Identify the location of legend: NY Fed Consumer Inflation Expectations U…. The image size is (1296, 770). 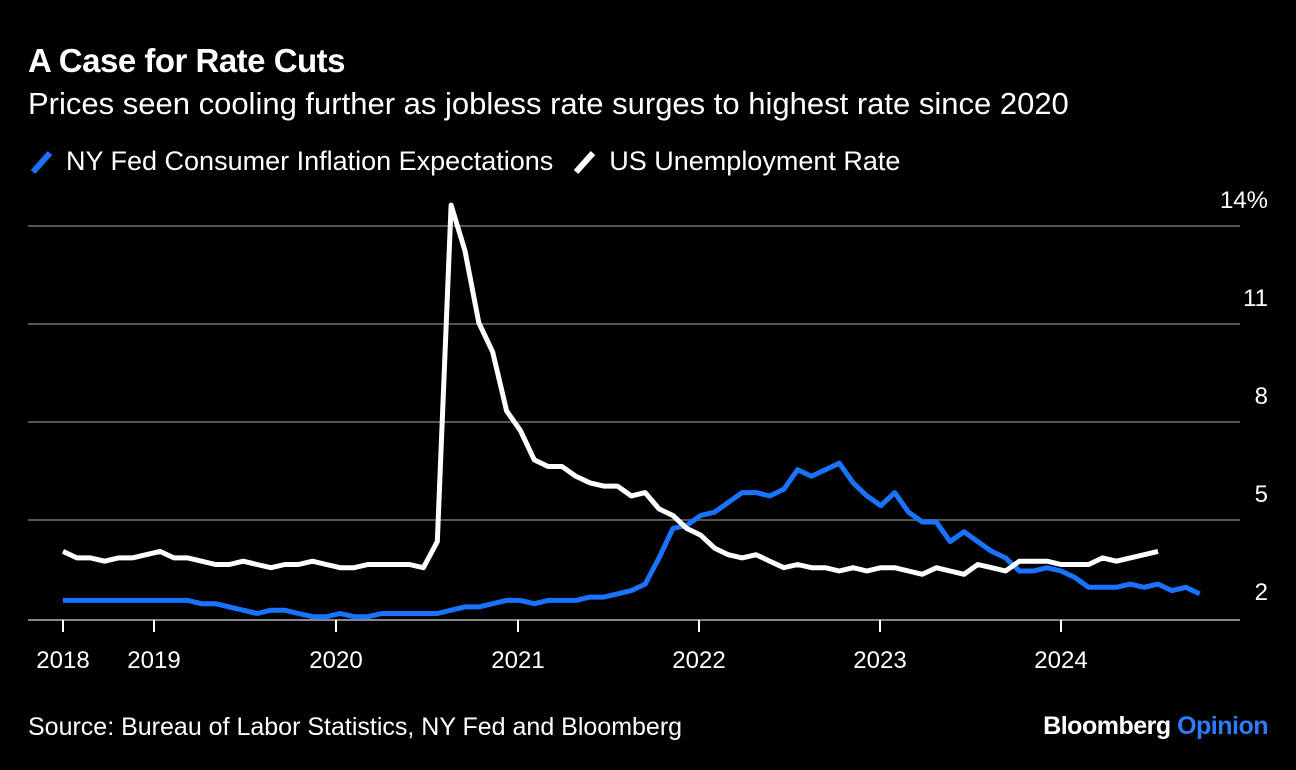
(473, 161).